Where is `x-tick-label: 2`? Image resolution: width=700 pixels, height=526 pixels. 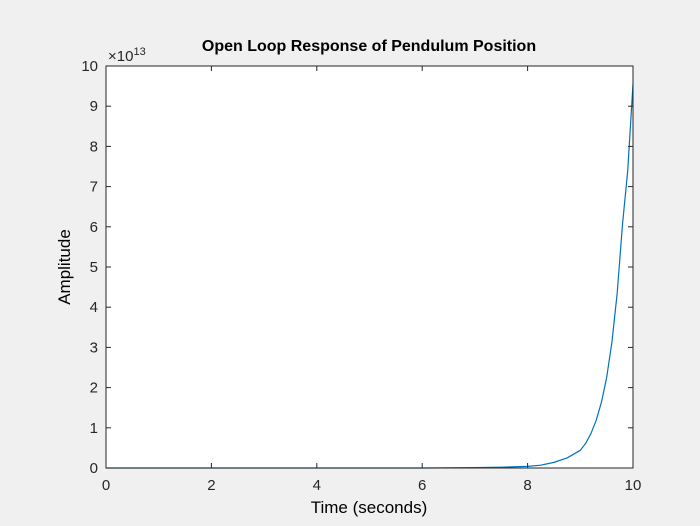 x-tick-label: 2 is located at coordinates (211, 485).